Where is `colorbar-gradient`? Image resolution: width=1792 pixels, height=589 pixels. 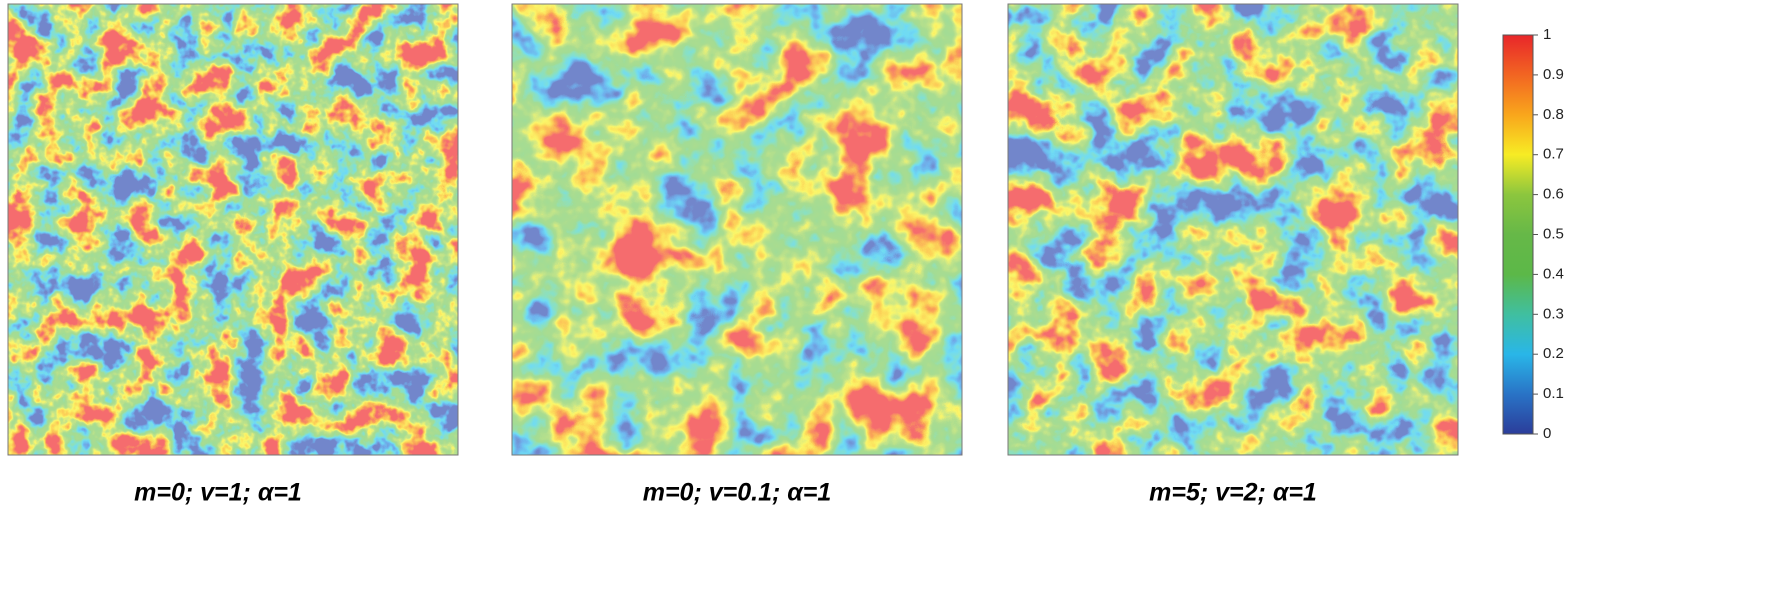 colorbar-gradient is located at coordinates (1518, 234).